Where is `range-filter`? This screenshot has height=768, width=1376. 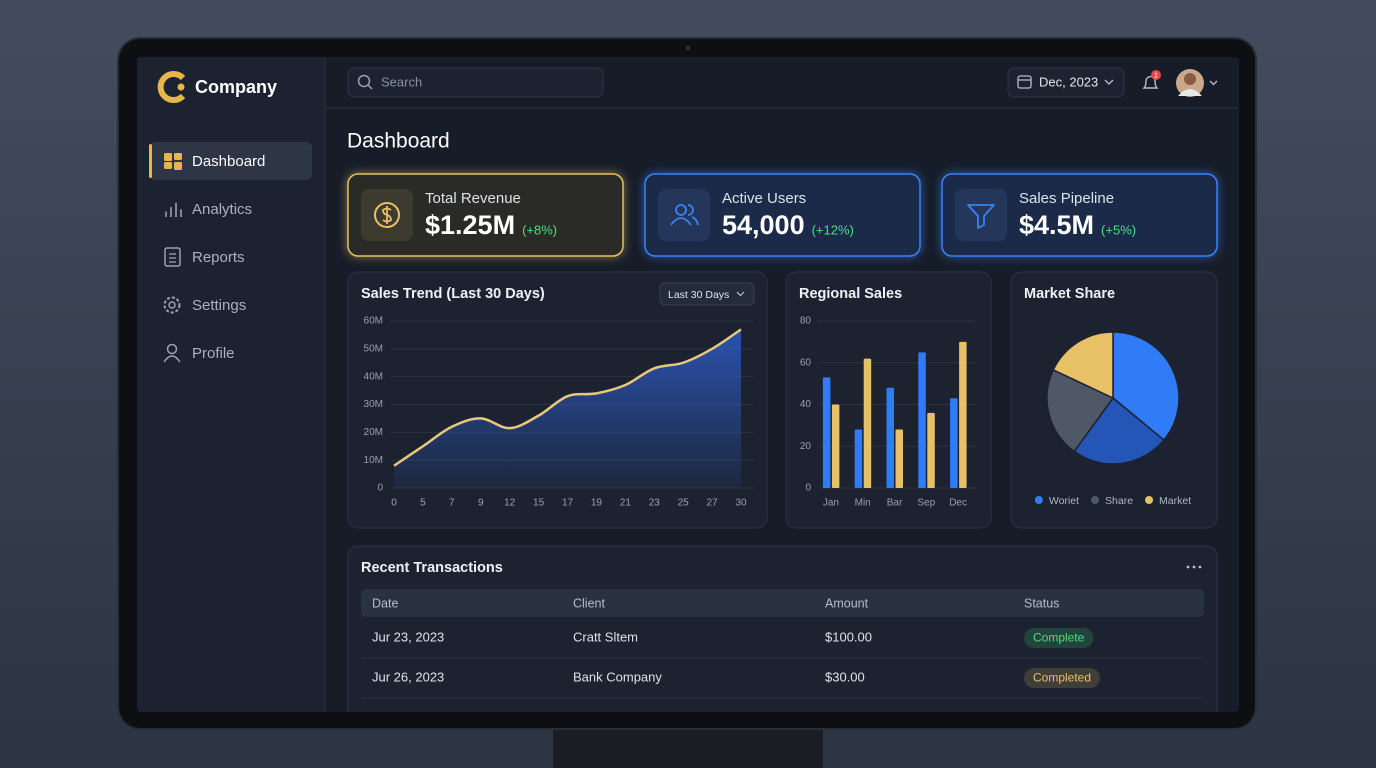 range-filter is located at coordinates (707, 294).